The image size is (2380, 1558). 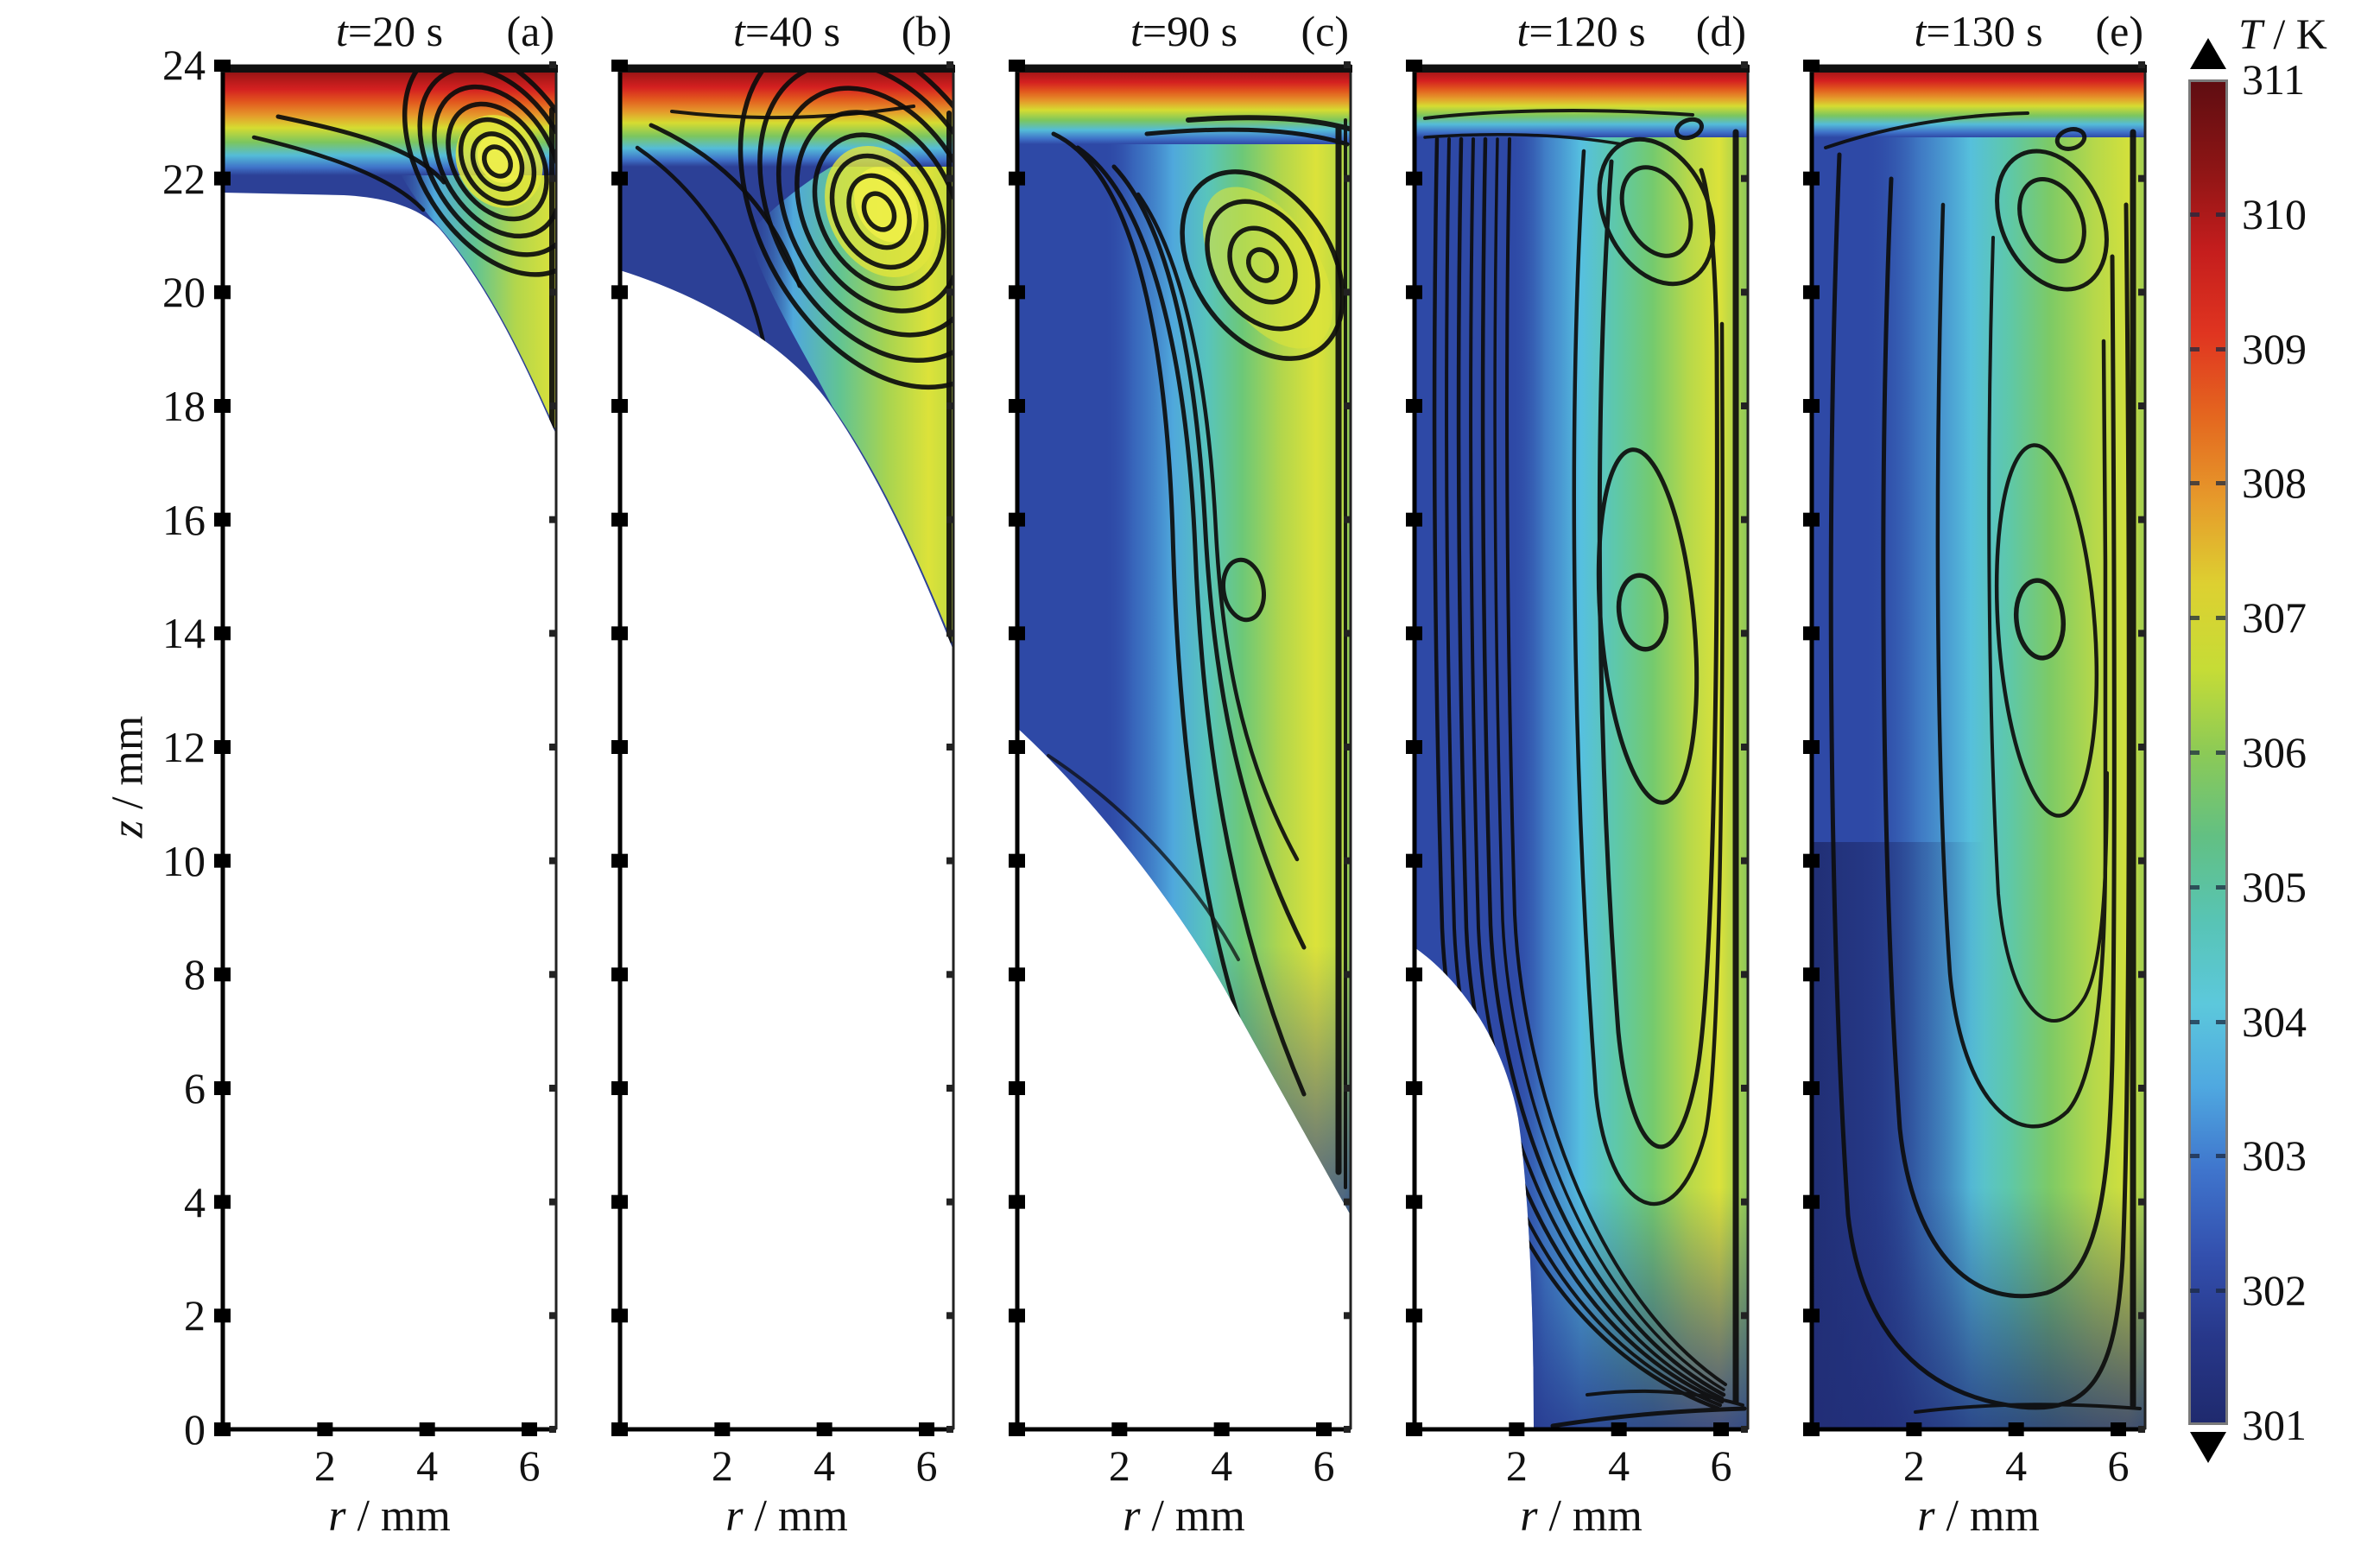 I want to click on z-tick-label: 2, so click(x=195, y=1316).